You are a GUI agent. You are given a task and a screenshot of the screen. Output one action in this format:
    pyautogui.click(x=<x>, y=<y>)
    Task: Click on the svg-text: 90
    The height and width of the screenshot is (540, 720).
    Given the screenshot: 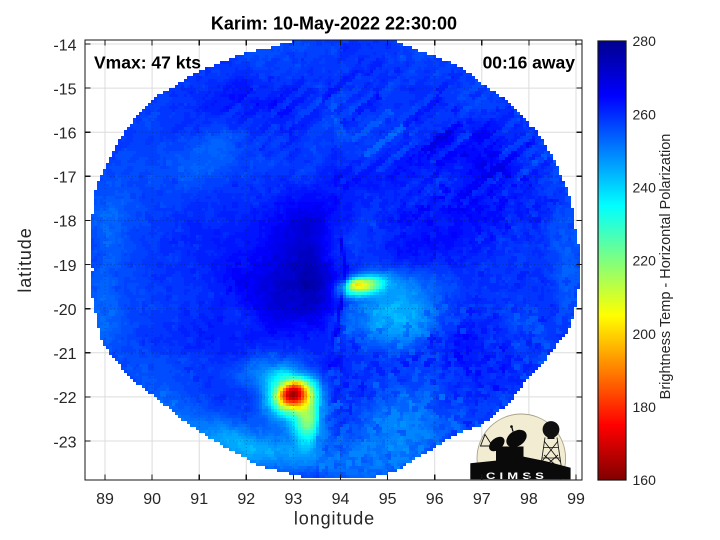 What is the action you would take?
    pyautogui.click(x=152, y=499)
    